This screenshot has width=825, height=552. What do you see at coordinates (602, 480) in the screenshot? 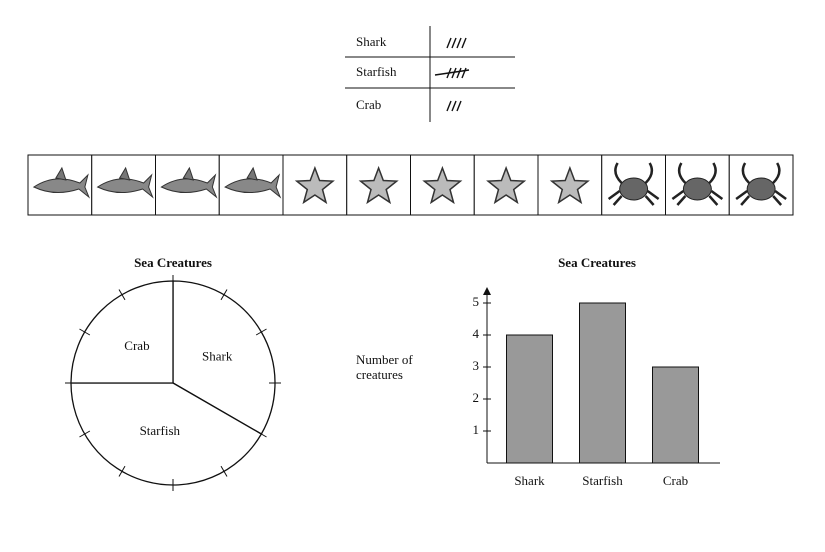
I see `x-tick-label: Starfish` at bounding box center [602, 480].